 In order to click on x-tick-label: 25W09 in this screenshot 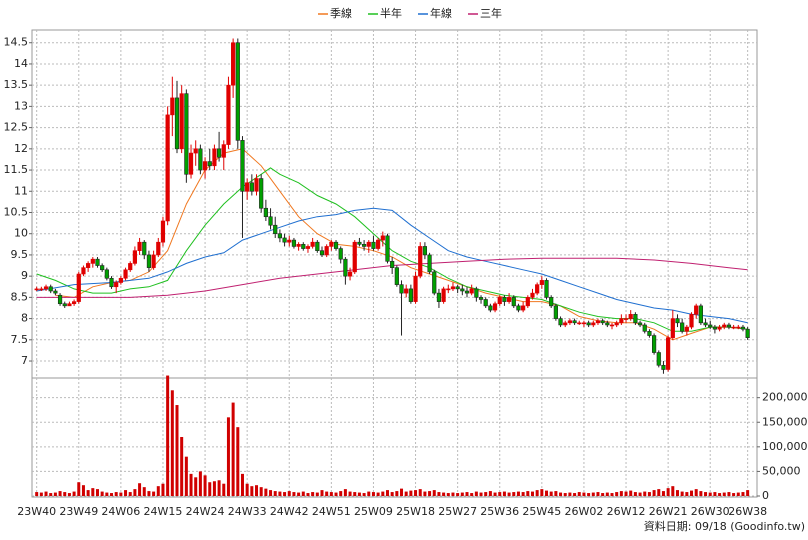, I will do `click(373, 511)`.